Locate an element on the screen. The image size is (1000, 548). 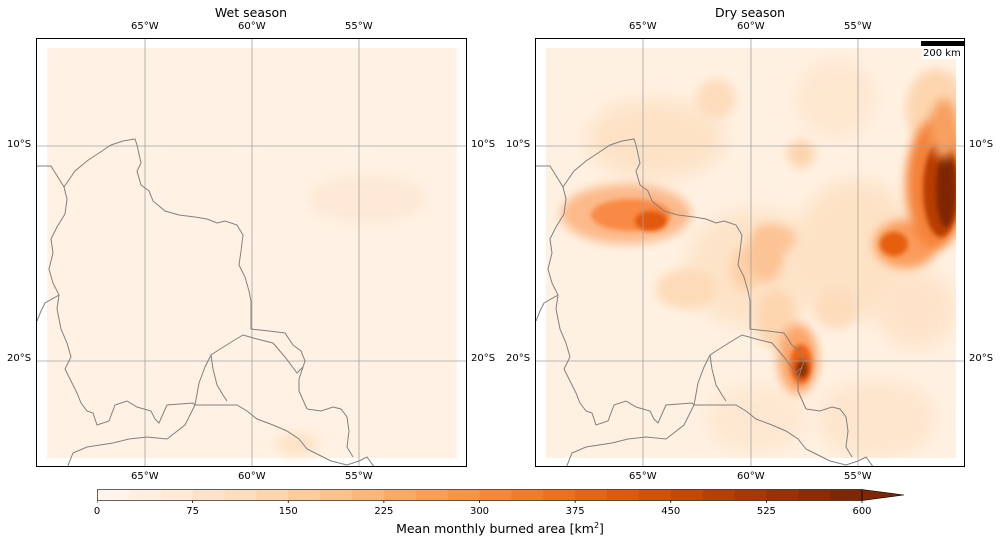
scale-bar-label: 200 km is located at coordinates (942, 53).